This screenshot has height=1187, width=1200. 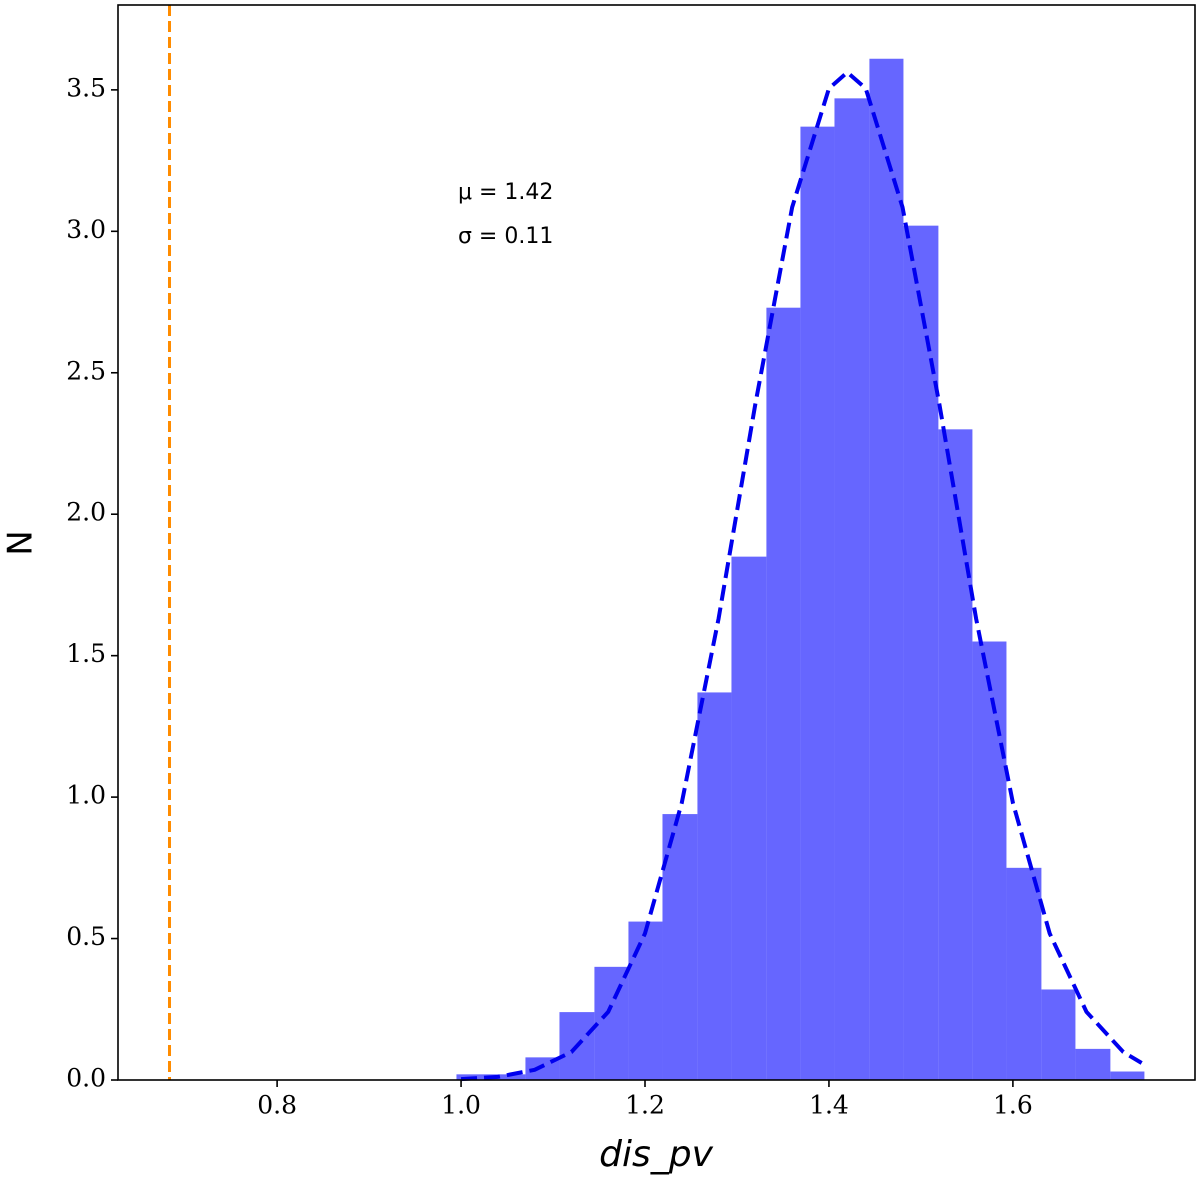 What do you see at coordinates (86, 512) in the screenshot?
I see `y-tick-label: 2.0` at bounding box center [86, 512].